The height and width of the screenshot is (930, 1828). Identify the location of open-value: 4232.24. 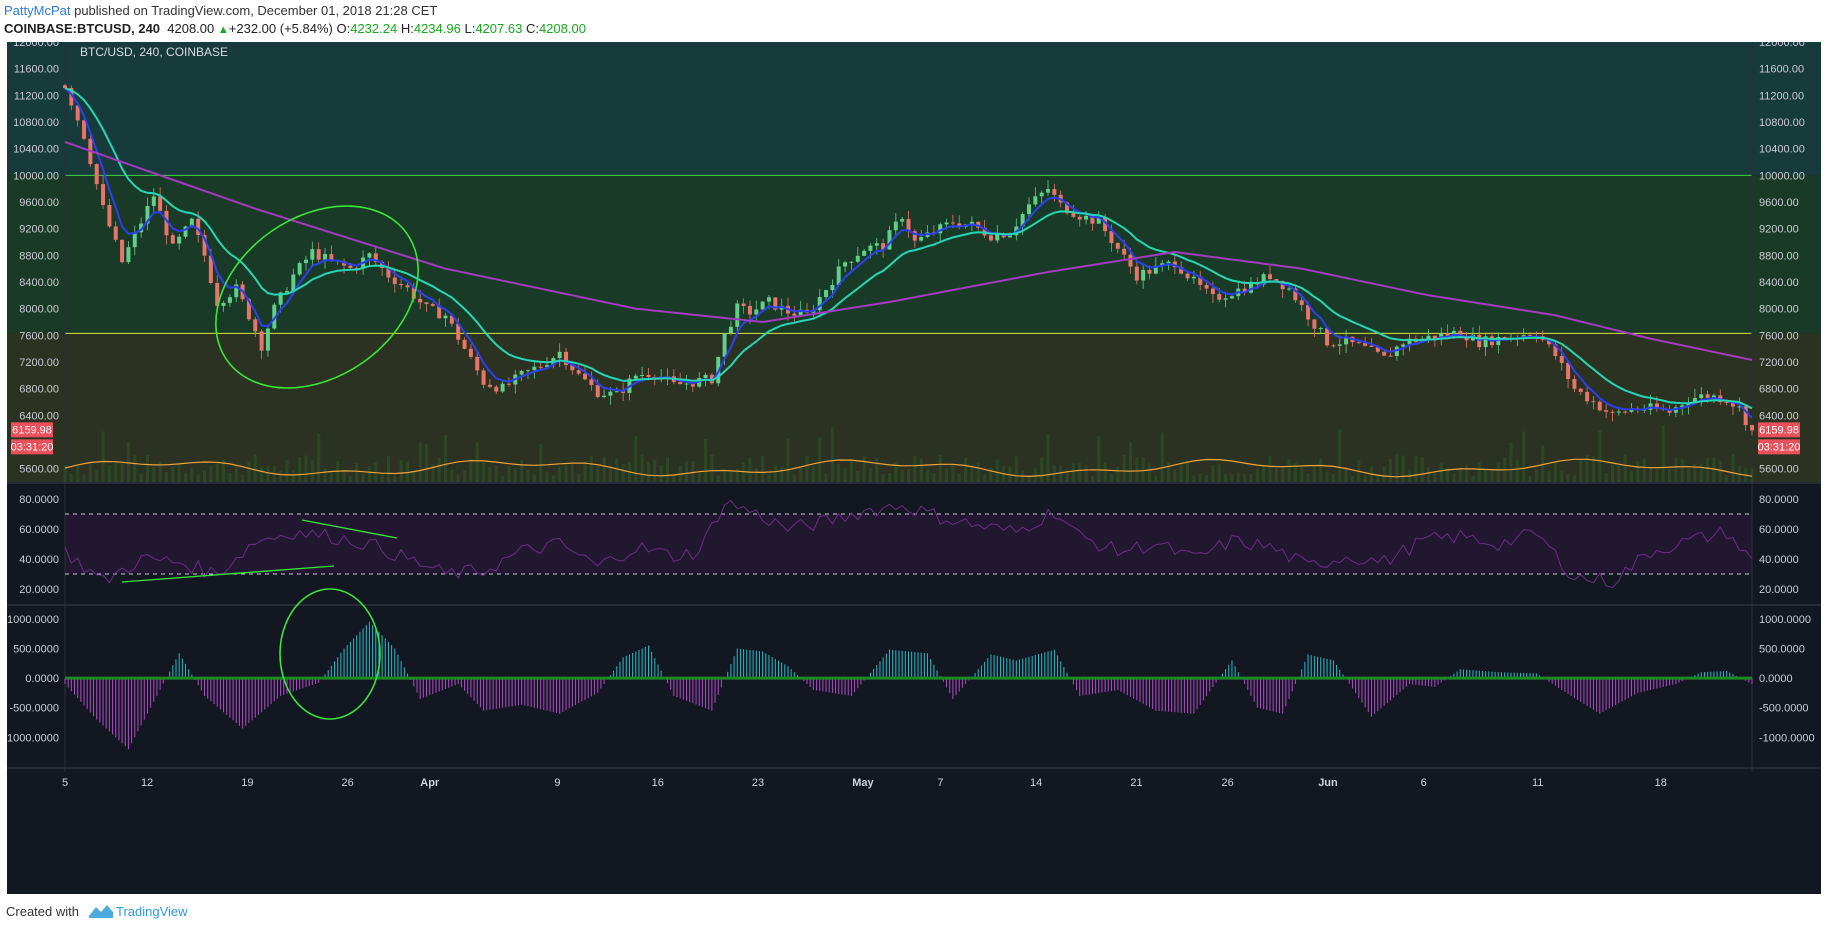
(374, 28).